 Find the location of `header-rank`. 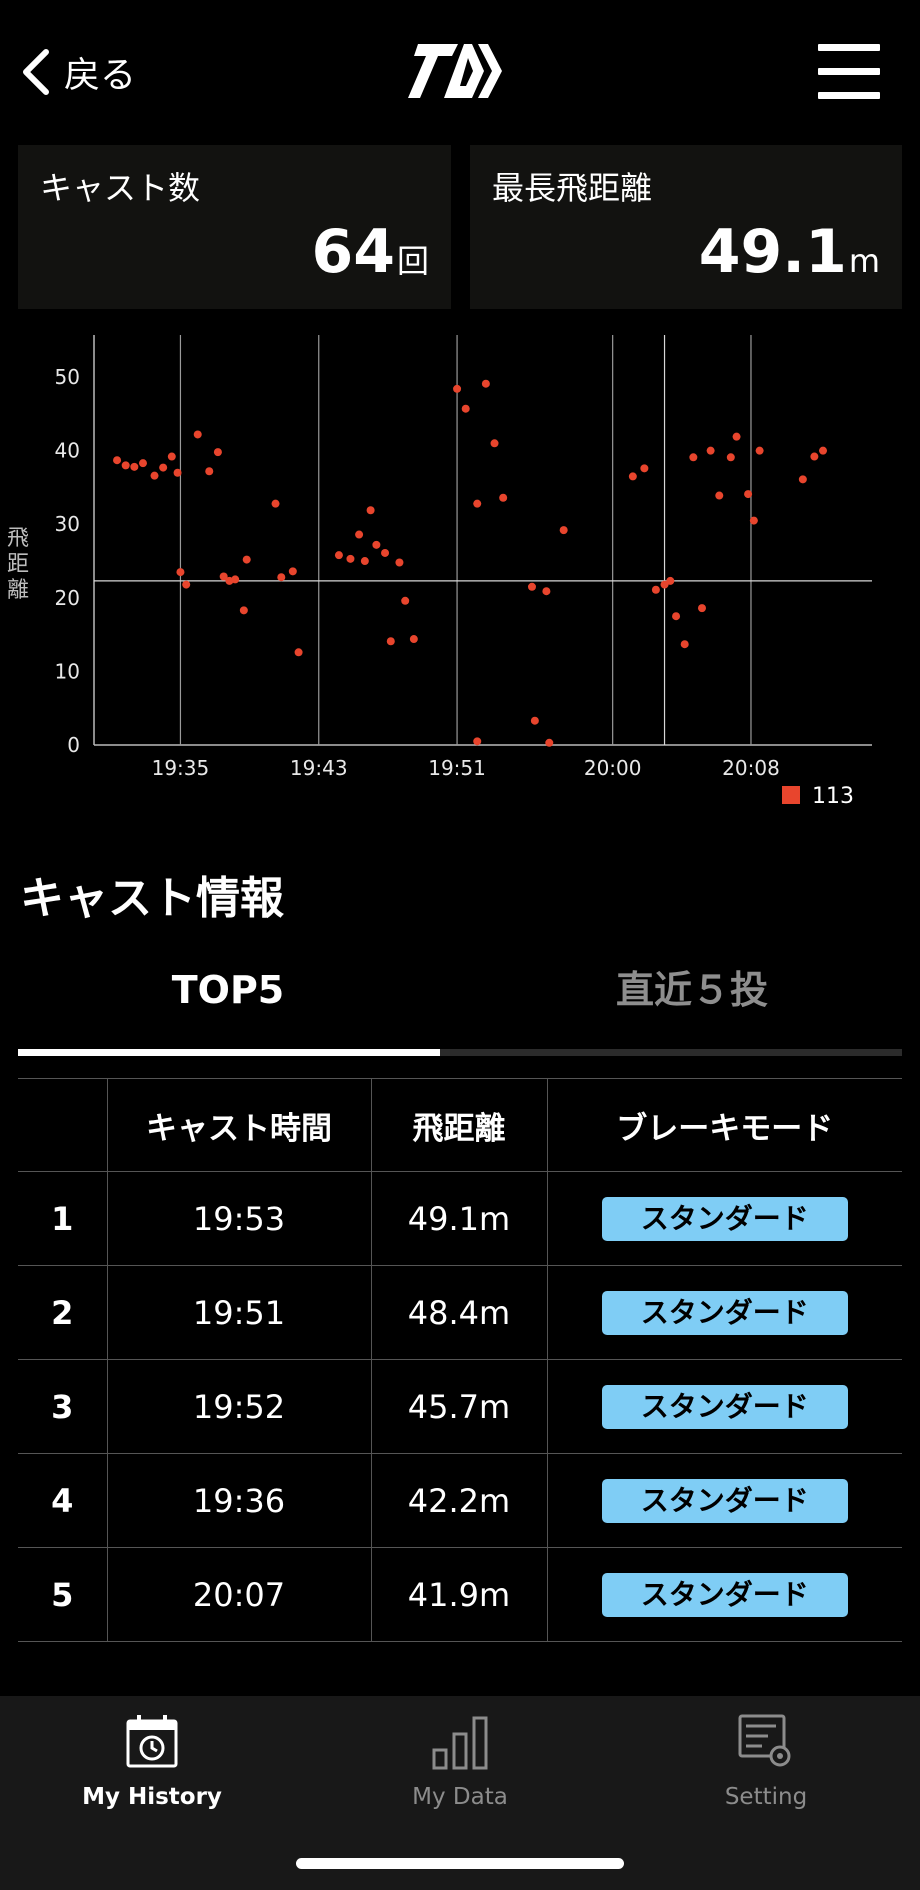

header-rank is located at coordinates (63, 1125).